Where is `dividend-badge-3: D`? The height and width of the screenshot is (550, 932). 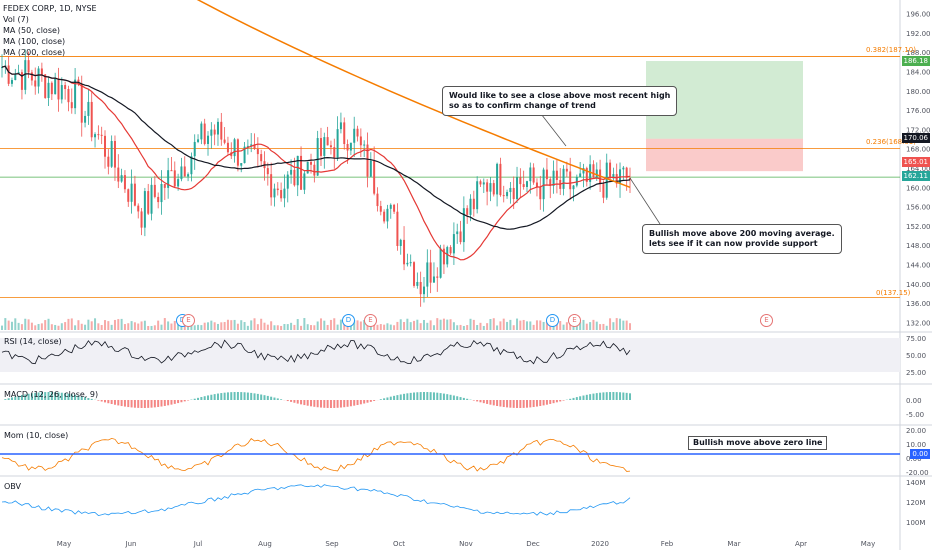 dividend-badge-3: D is located at coordinates (552, 320).